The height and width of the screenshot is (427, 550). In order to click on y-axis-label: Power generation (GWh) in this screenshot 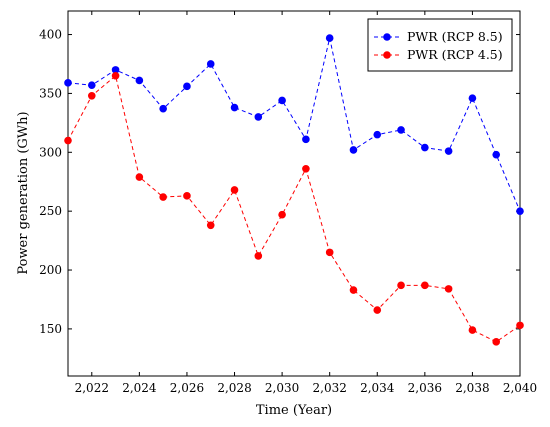, I will do `click(23, 192)`.